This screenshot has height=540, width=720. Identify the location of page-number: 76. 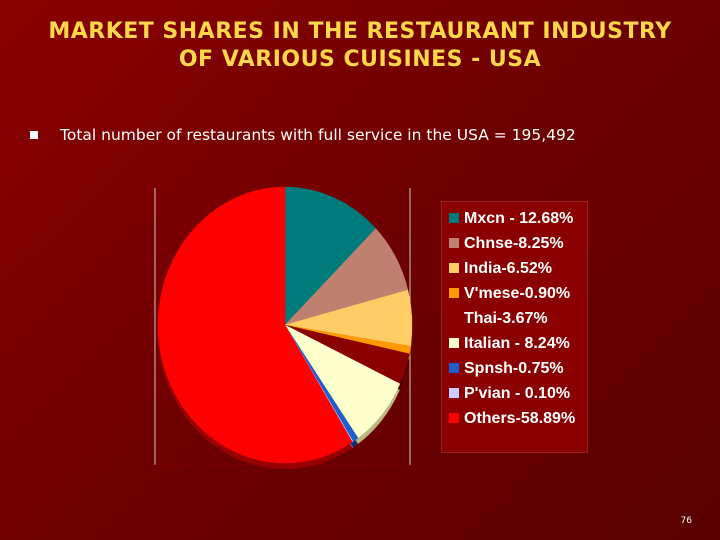
(686, 521).